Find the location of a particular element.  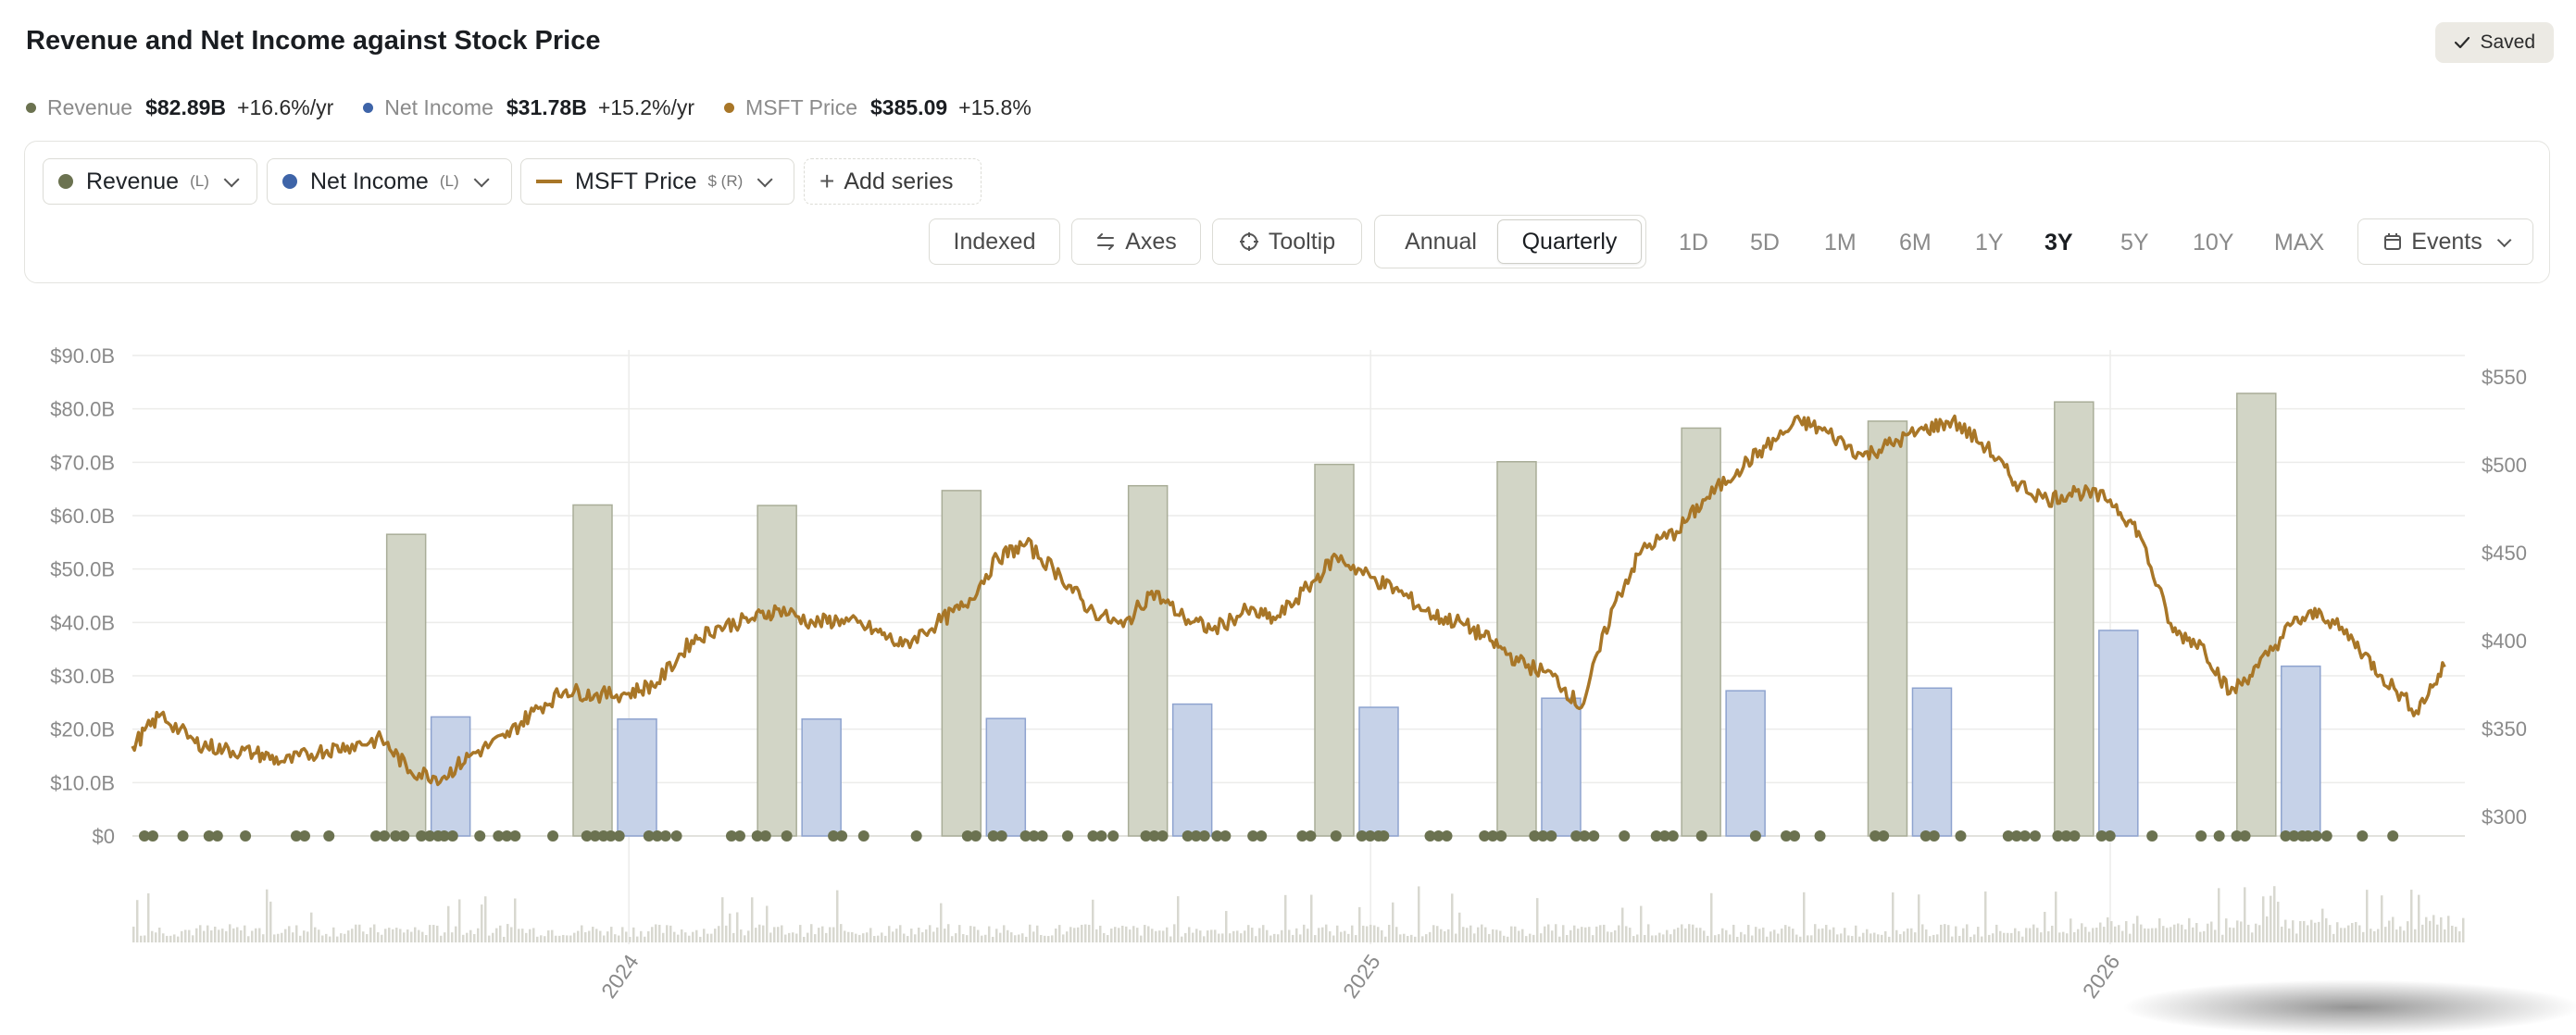

indexed-button: Indexed is located at coordinates (994, 241).